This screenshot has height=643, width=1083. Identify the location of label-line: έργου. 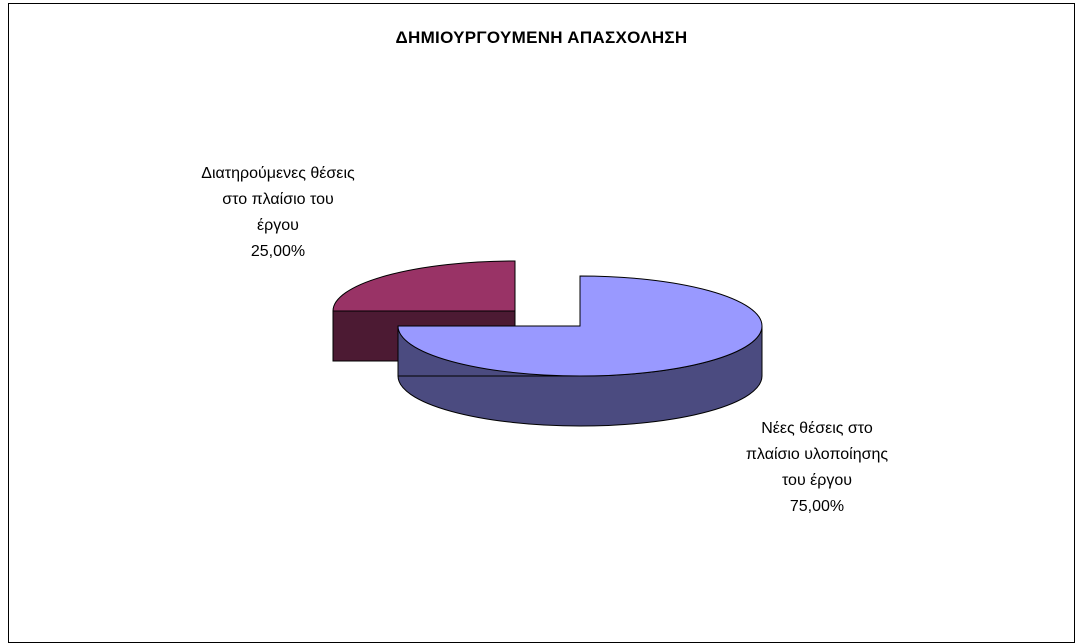
(278, 225).